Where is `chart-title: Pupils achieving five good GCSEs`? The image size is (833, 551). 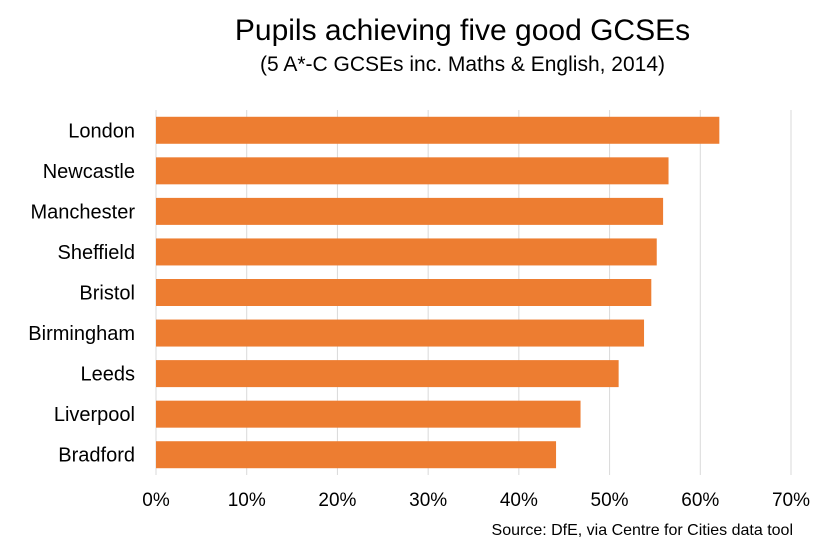
chart-title: Pupils achieving five good GCSEs is located at coordinates (462, 30).